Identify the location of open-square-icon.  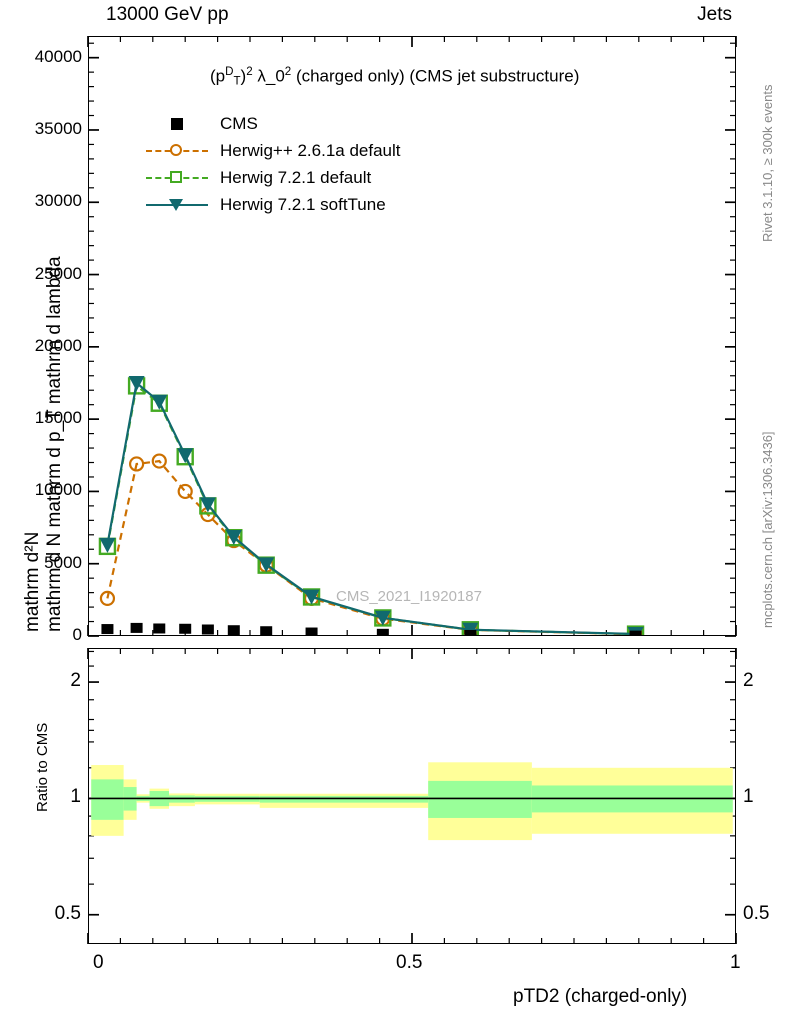
(176, 176).